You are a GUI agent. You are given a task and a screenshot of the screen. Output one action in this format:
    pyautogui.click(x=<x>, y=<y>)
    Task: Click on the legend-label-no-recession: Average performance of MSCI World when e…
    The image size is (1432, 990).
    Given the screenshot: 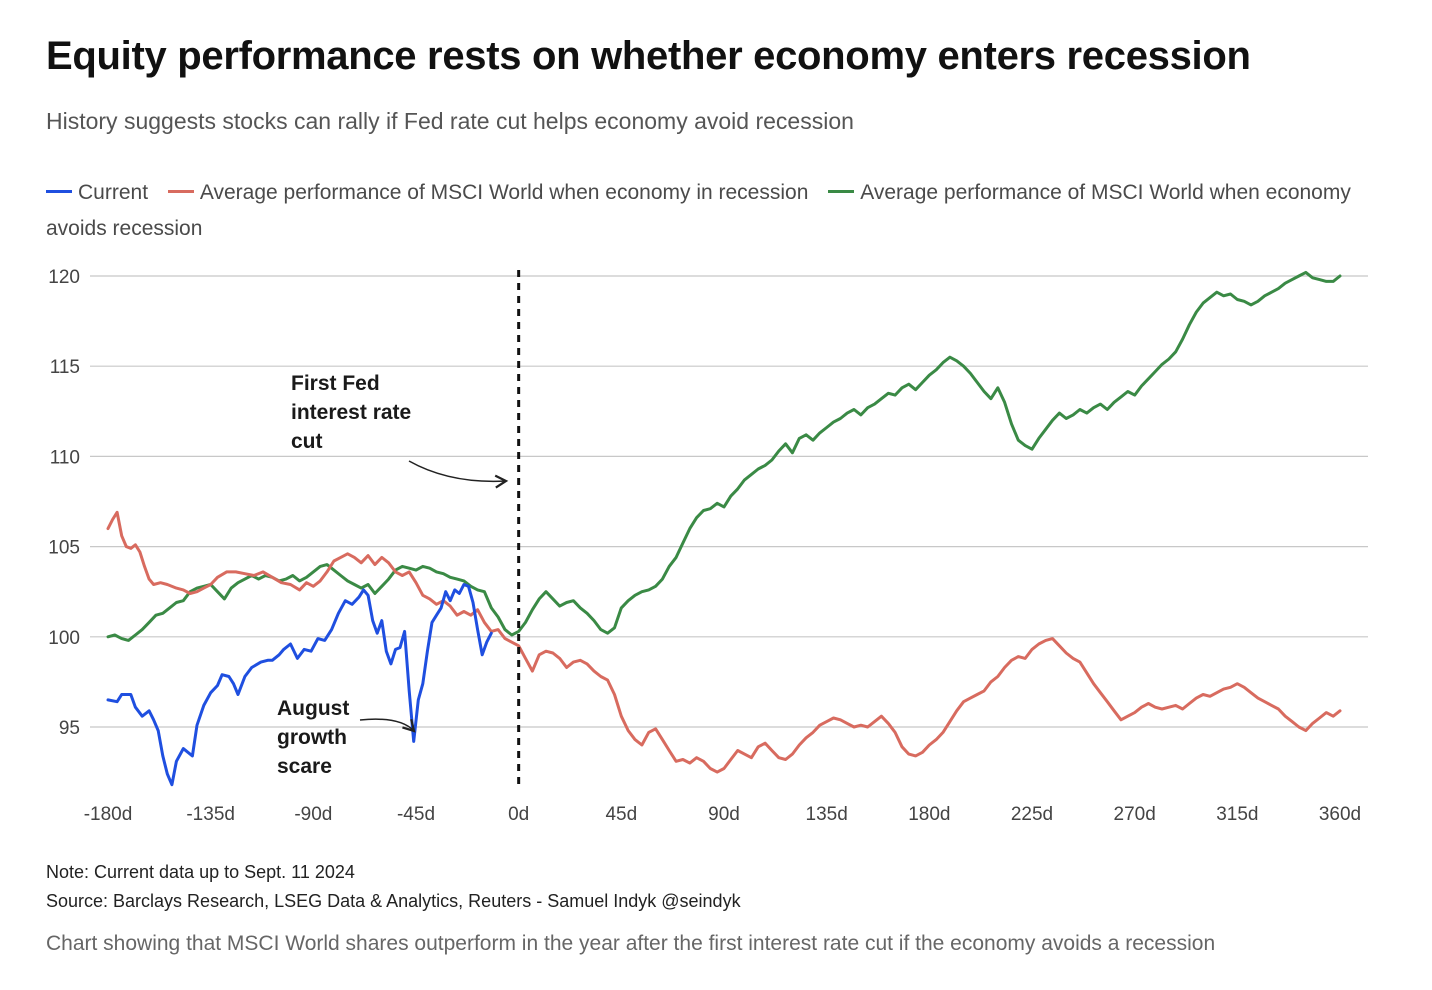 What is the action you would take?
    pyautogui.click(x=698, y=210)
    